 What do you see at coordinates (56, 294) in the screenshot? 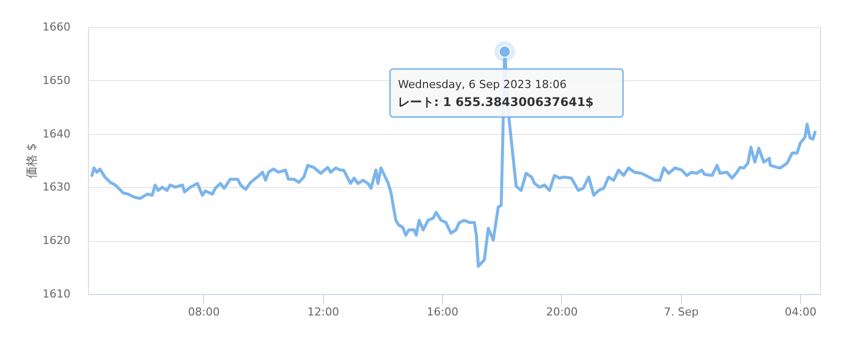
I see `y-tick-label: 1610` at bounding box center [56, 294].